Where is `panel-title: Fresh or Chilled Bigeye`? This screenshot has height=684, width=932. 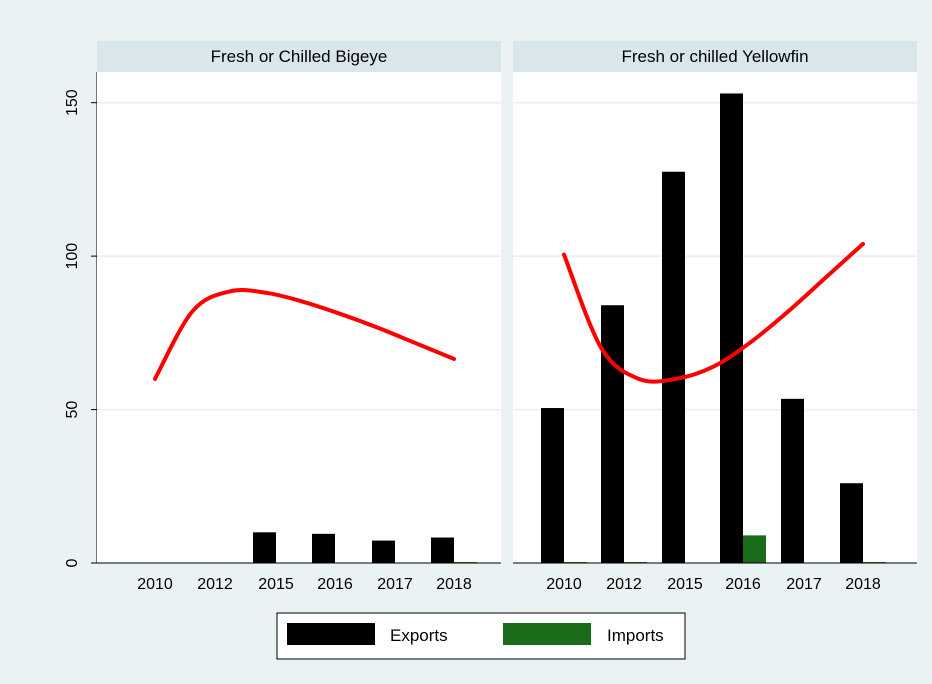 panel-title: Fresh or Chilled Bigeye is located at coordinates (299, 56).